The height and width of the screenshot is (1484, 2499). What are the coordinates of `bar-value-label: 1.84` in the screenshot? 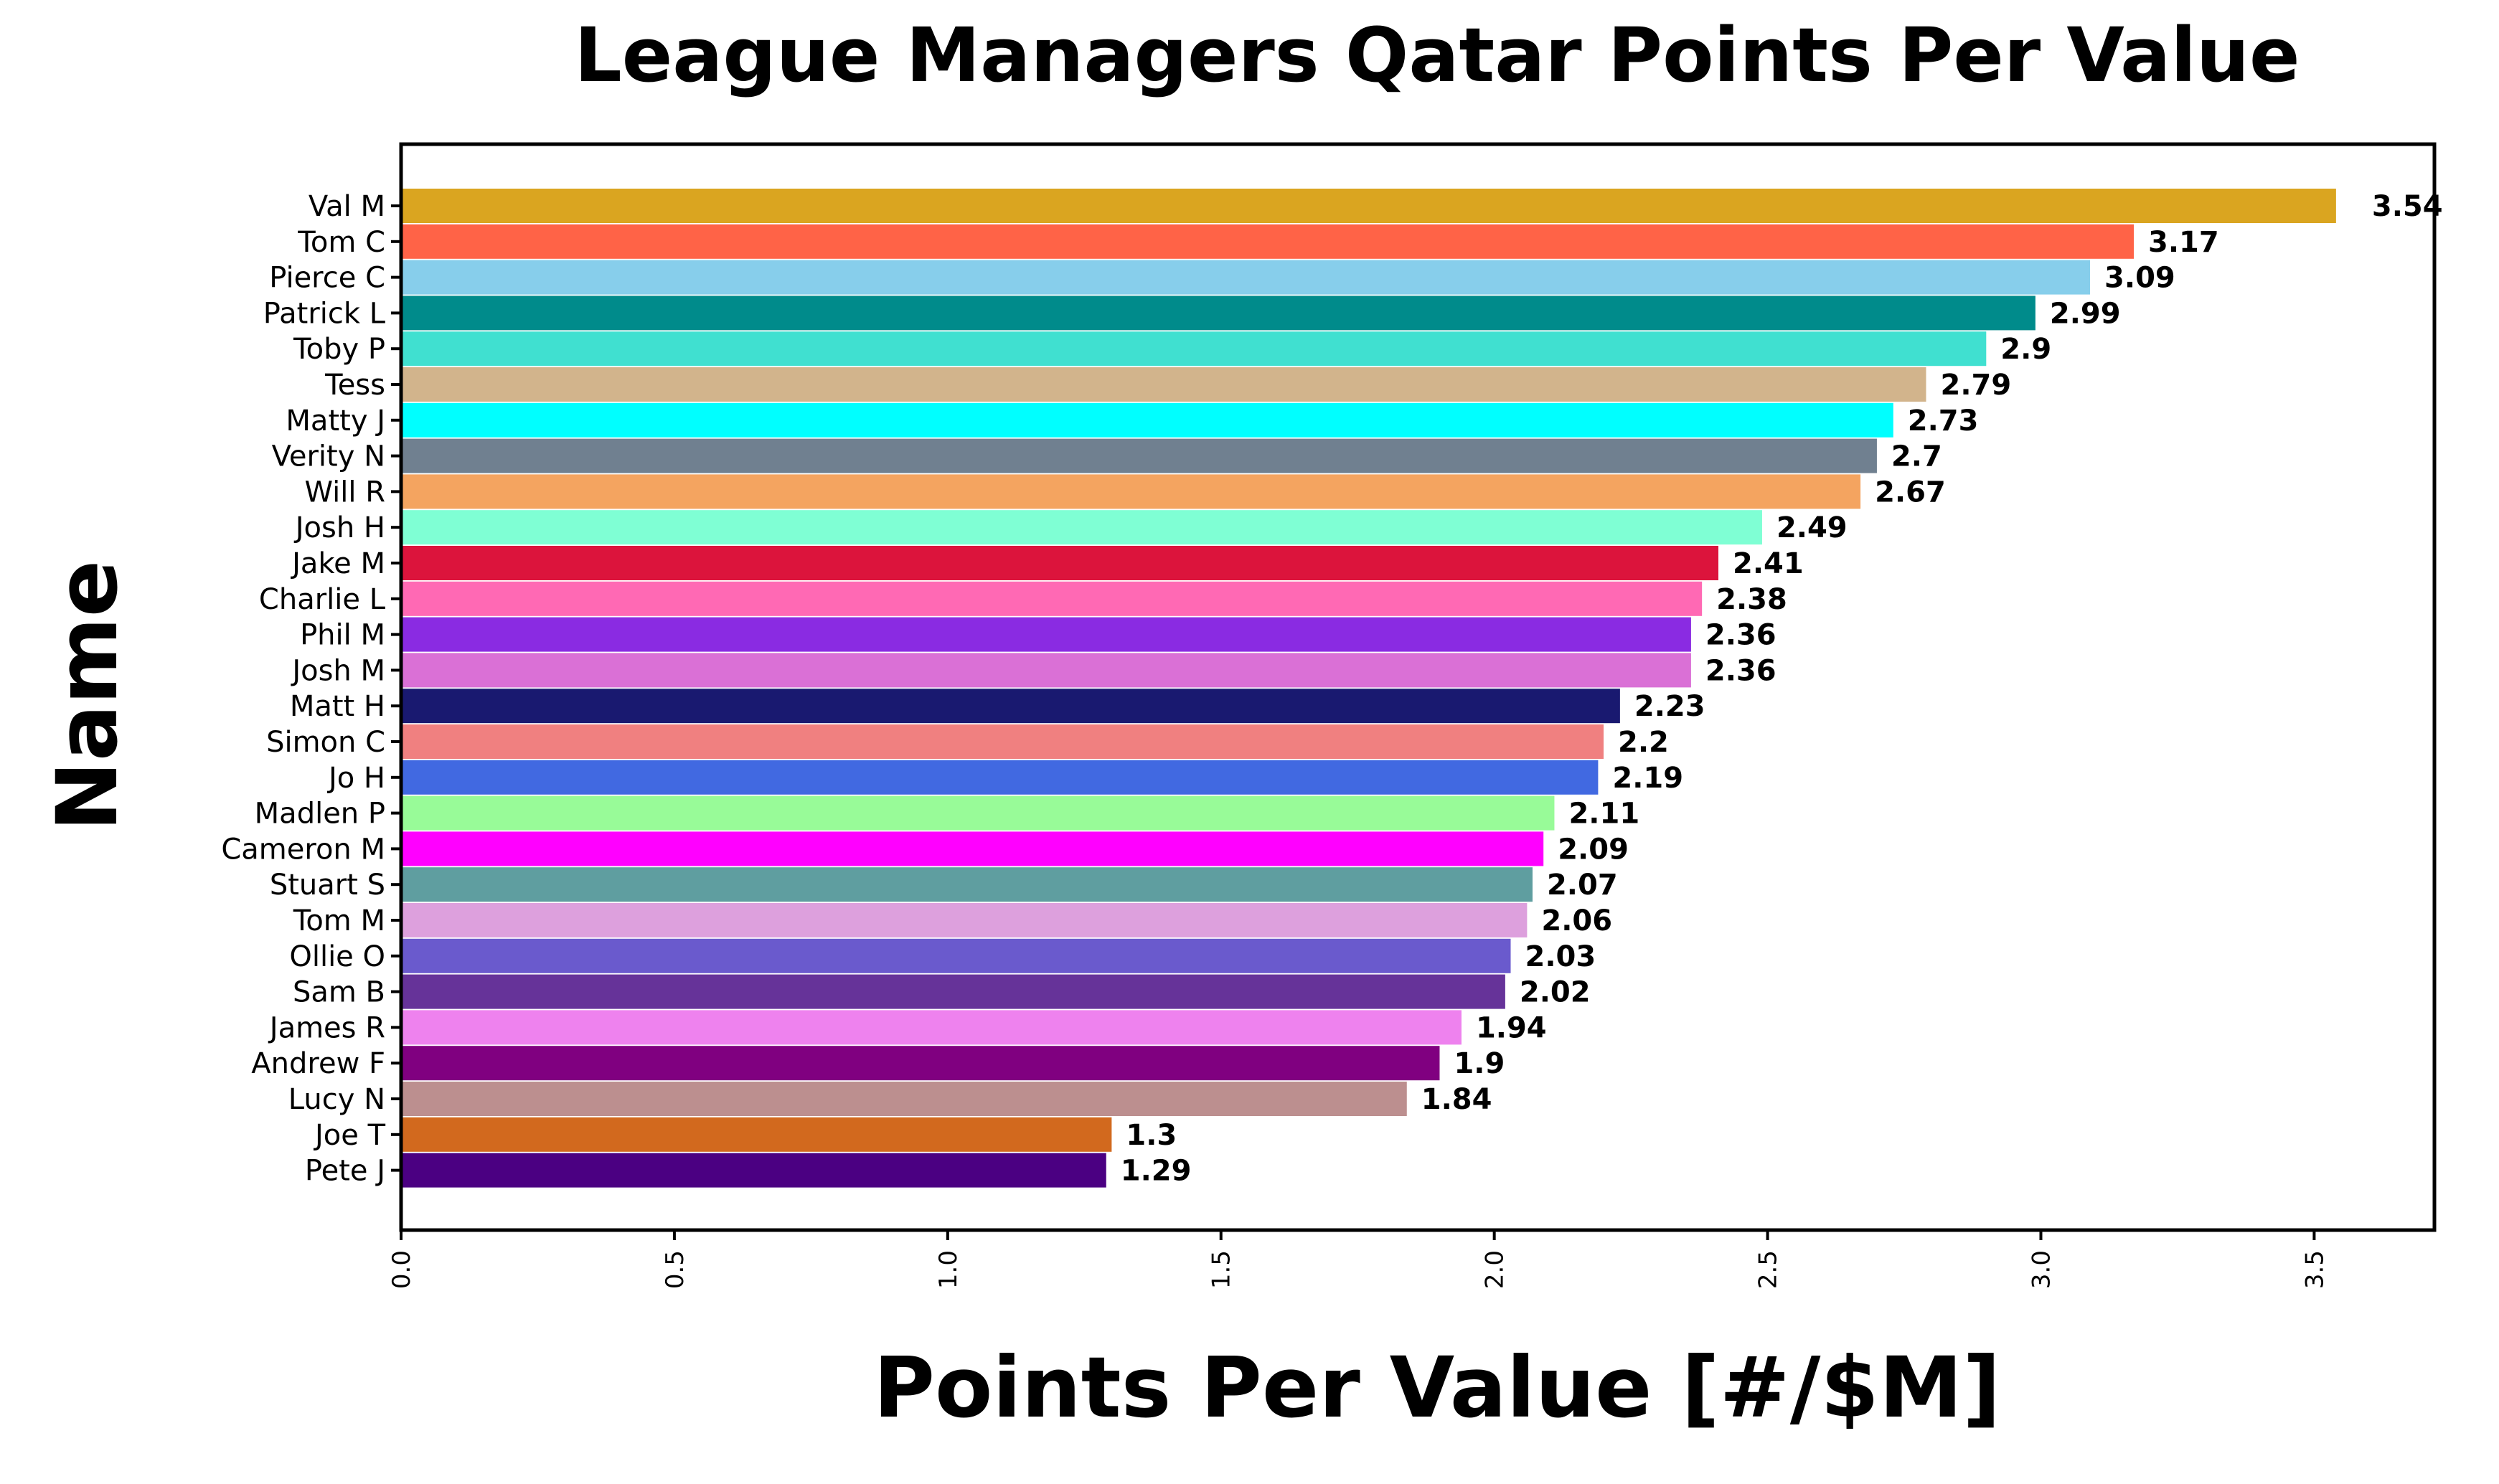 It's located at (1456, 1099).